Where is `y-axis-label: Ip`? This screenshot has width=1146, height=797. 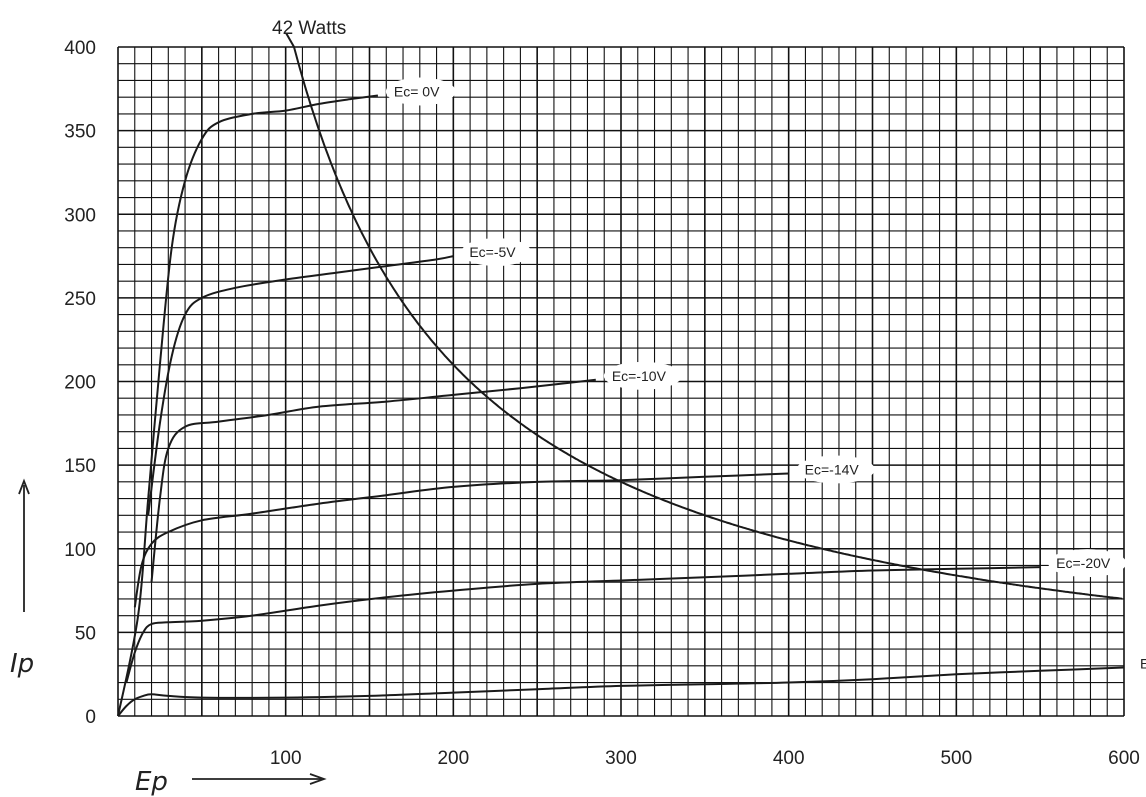
y-axis-label: Ip is located at coordinates (22, 578).